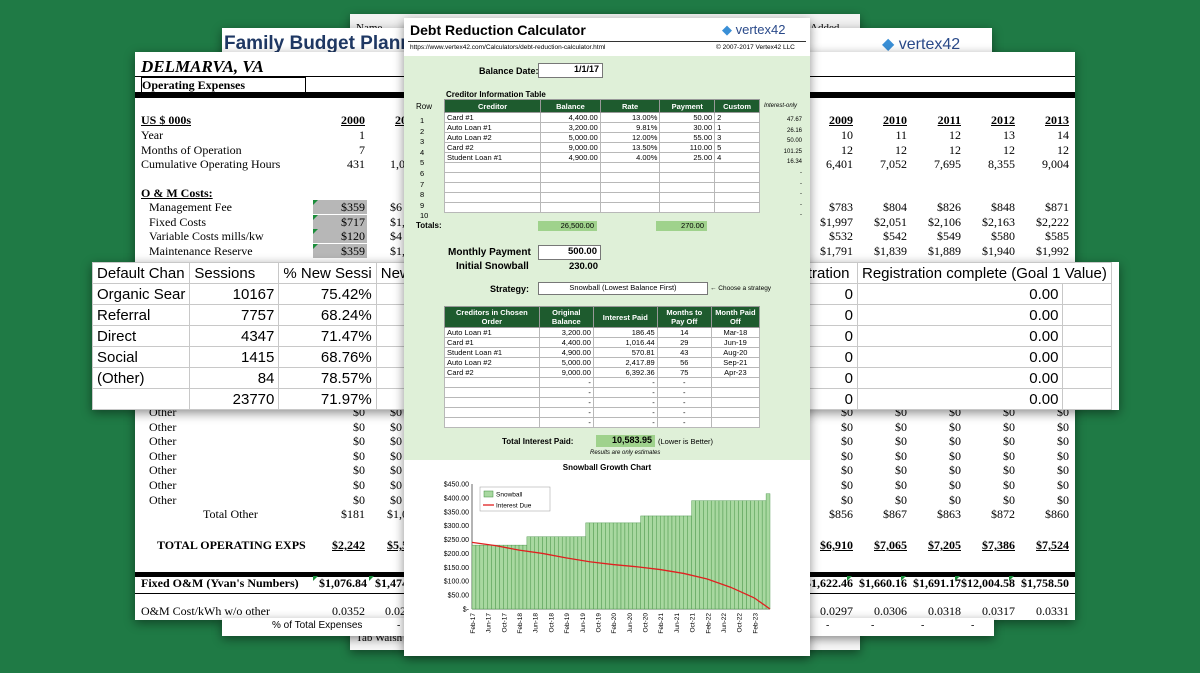 This screenshot has width=1200, height=673. I want to click on creditor-balance: 3,200.00, so click(570, 127).